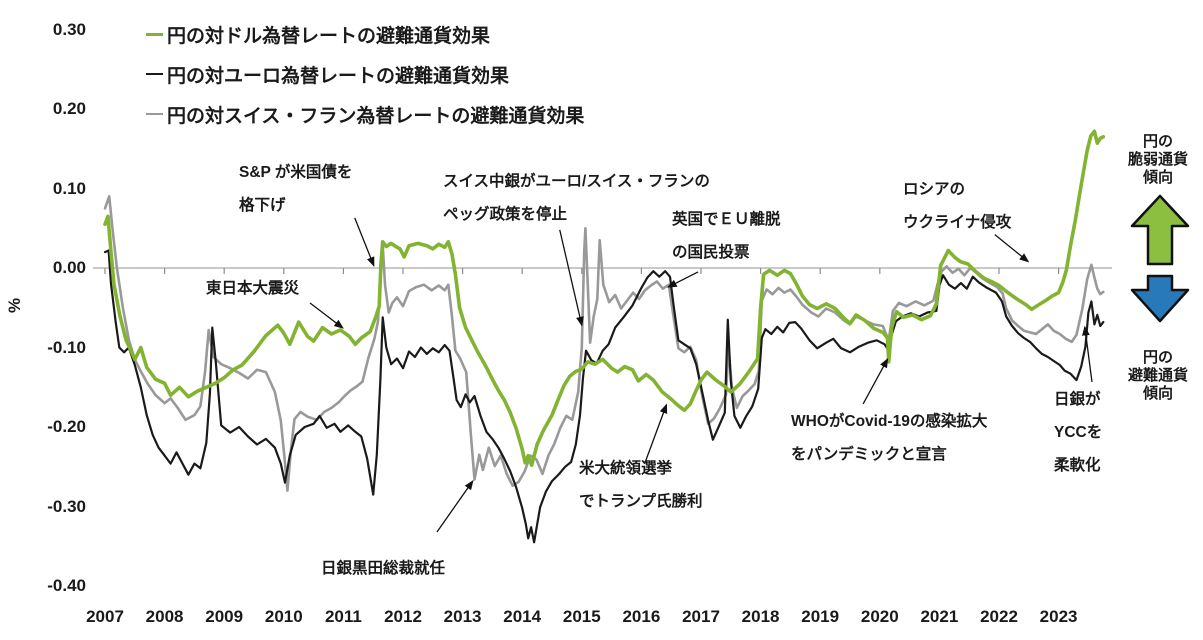  Describe the element at coordinates (726, 236) in the screenshot. I see `annotation-brexit: 英国でＥＵ離脱 の国民投票` at that location.